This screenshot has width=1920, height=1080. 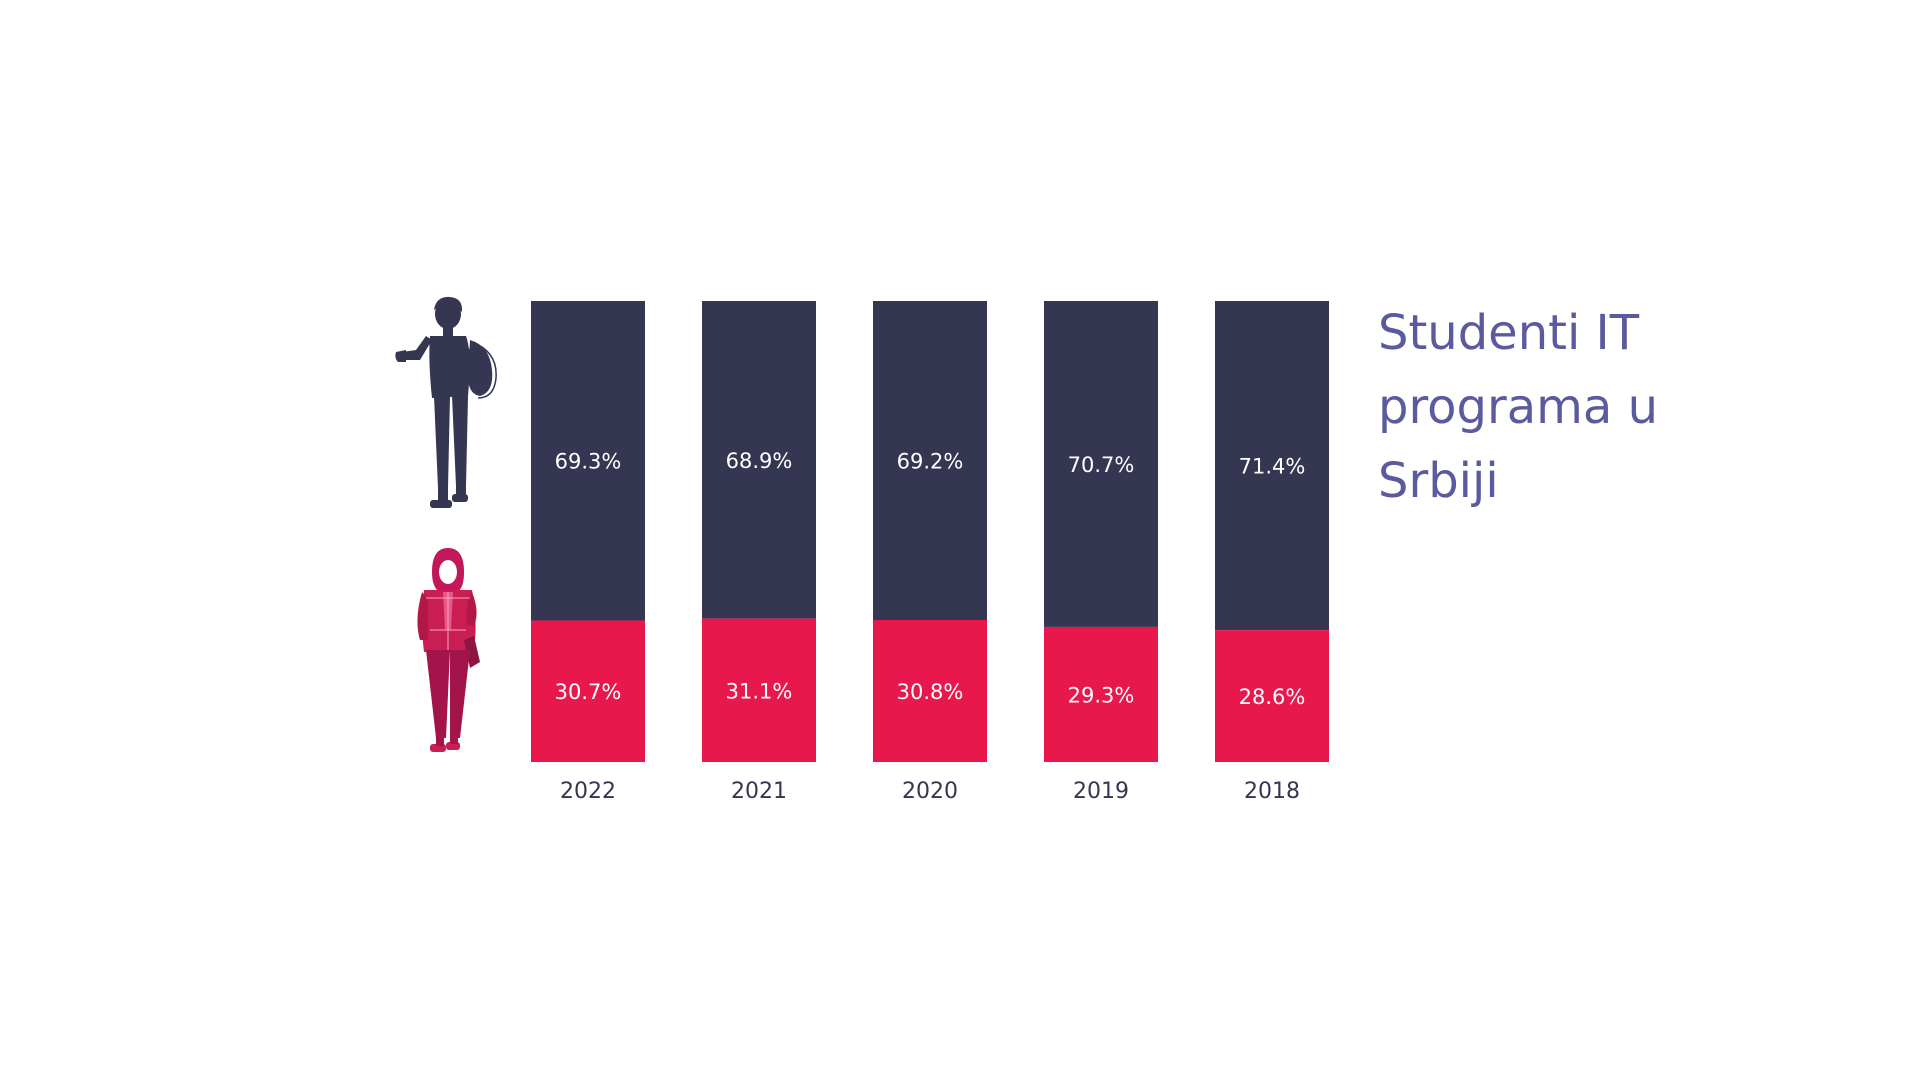 I want to click on bar-segment-bottom-2021, so click(x=759, y=690).